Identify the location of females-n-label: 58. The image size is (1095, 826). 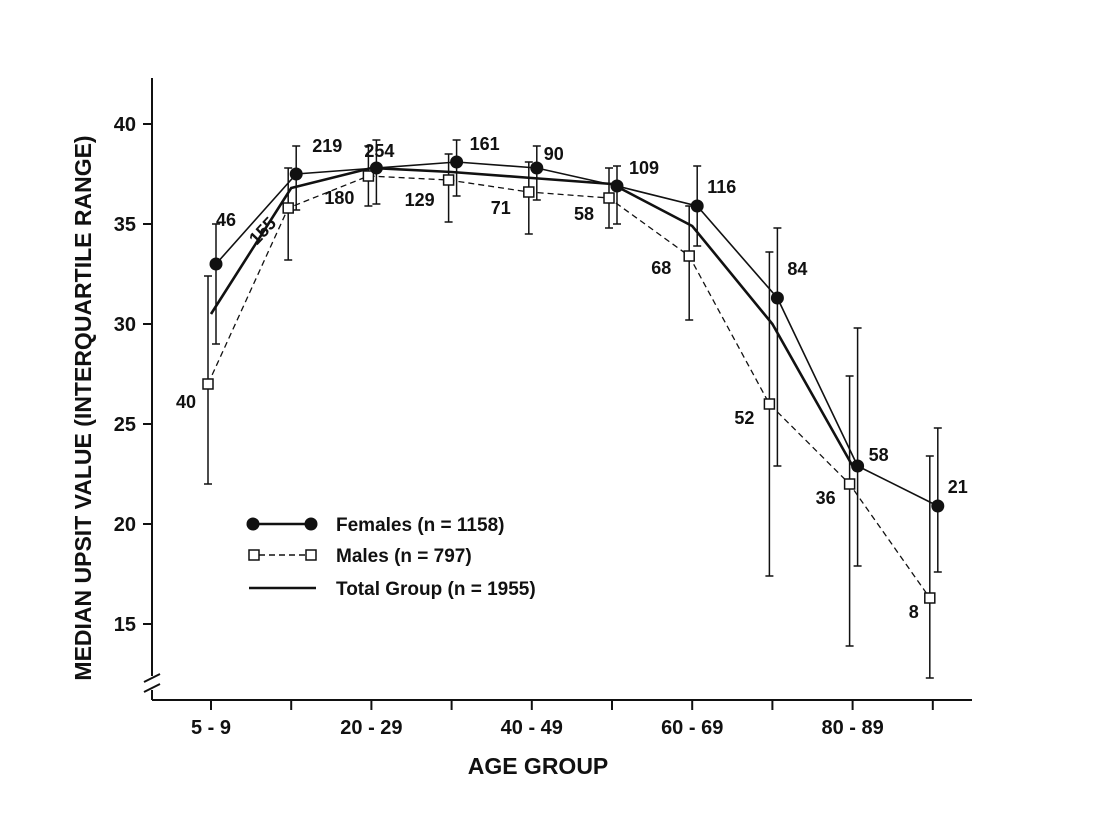
(879, 455).